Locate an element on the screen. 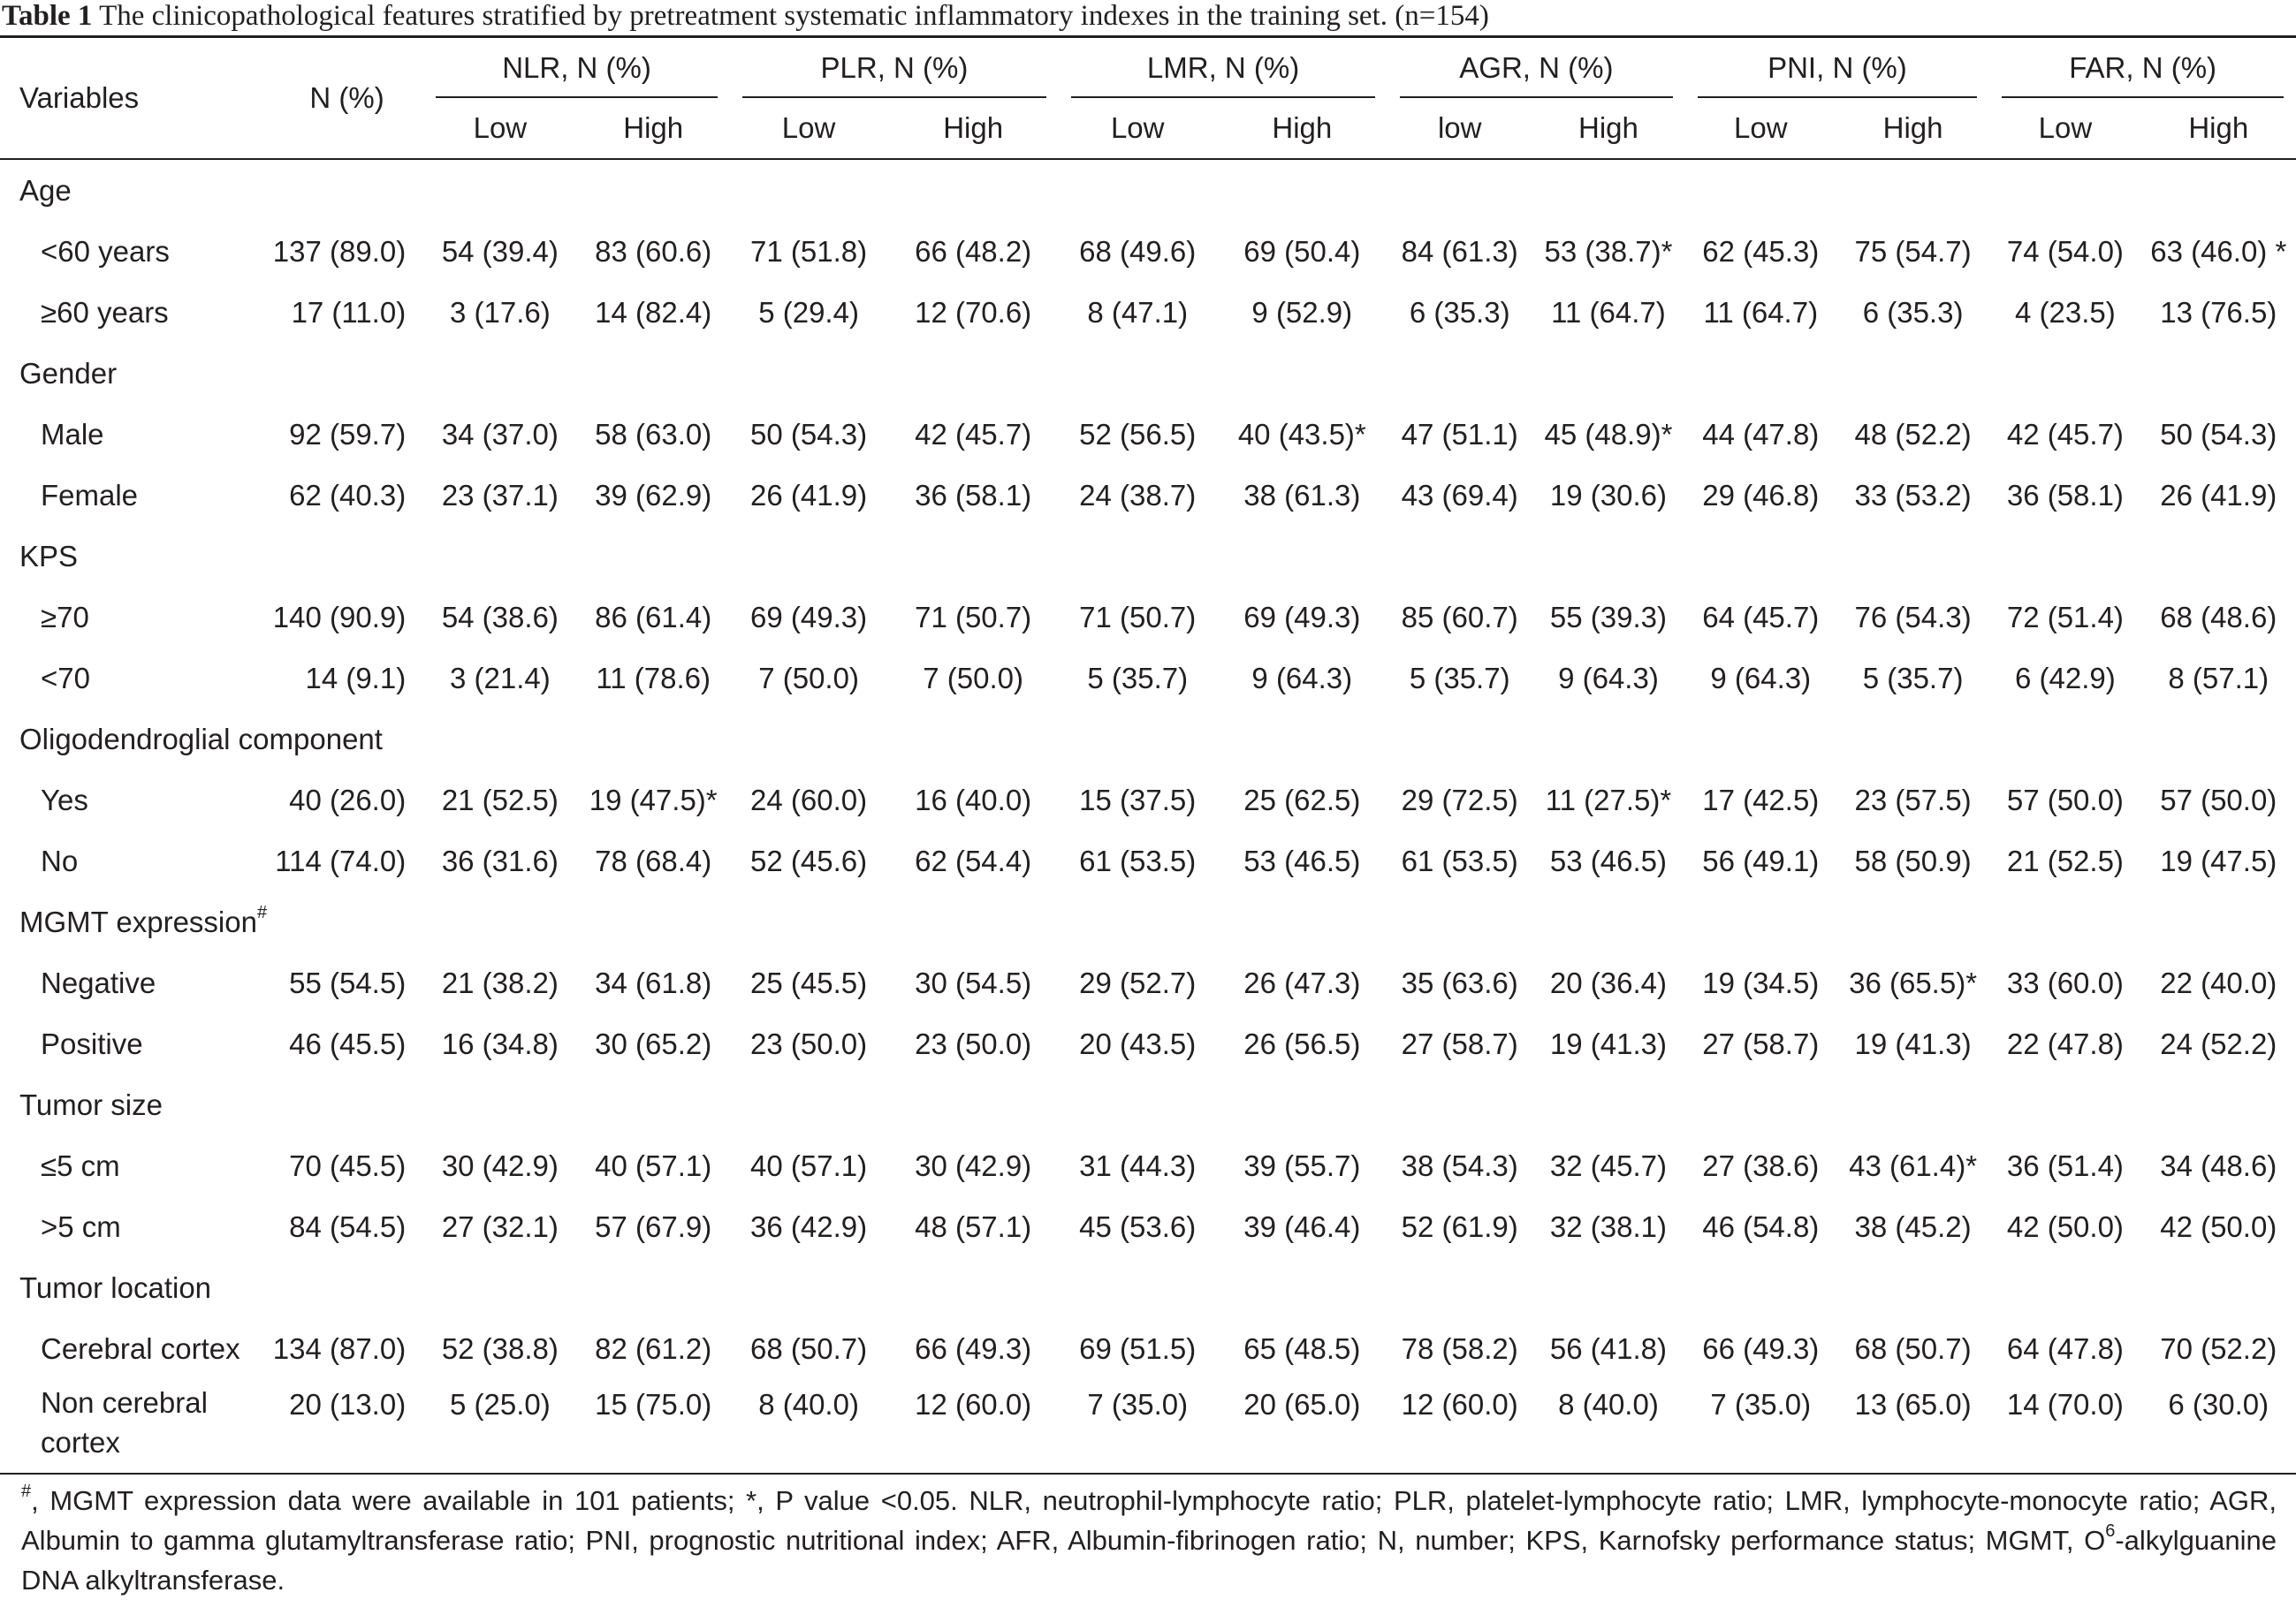  row-label: Non cerebral cortex is located at coordinates (135, 1427).